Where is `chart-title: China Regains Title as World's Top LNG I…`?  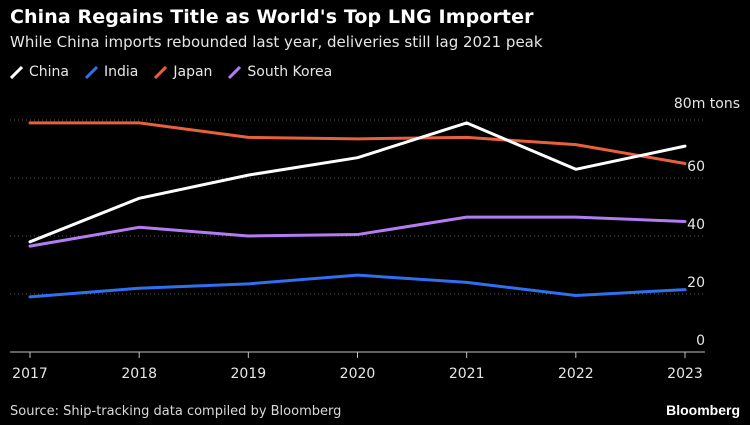 chart-title: China Regains Title as World's Top LNG I… is located at coordinates (272, 17).